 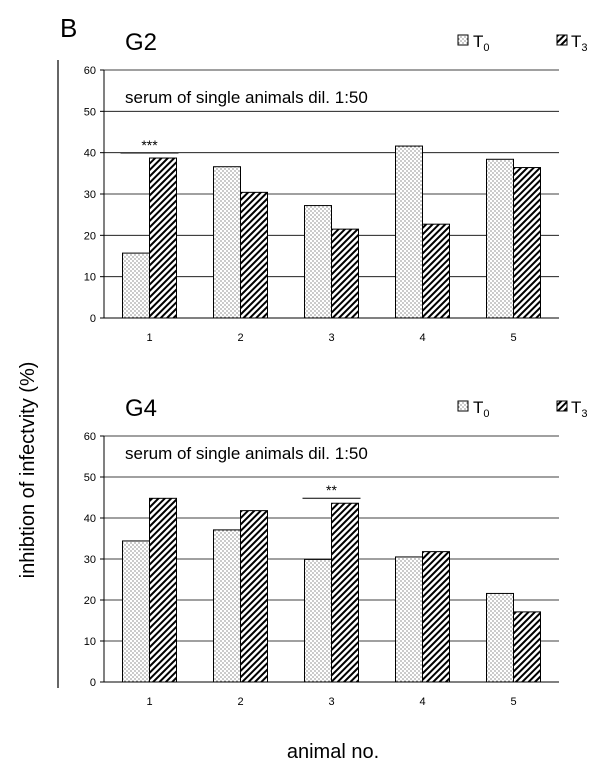 I want to click on y-axis-label: inhibtion of infectvity (%), so click(x=28, y=470).